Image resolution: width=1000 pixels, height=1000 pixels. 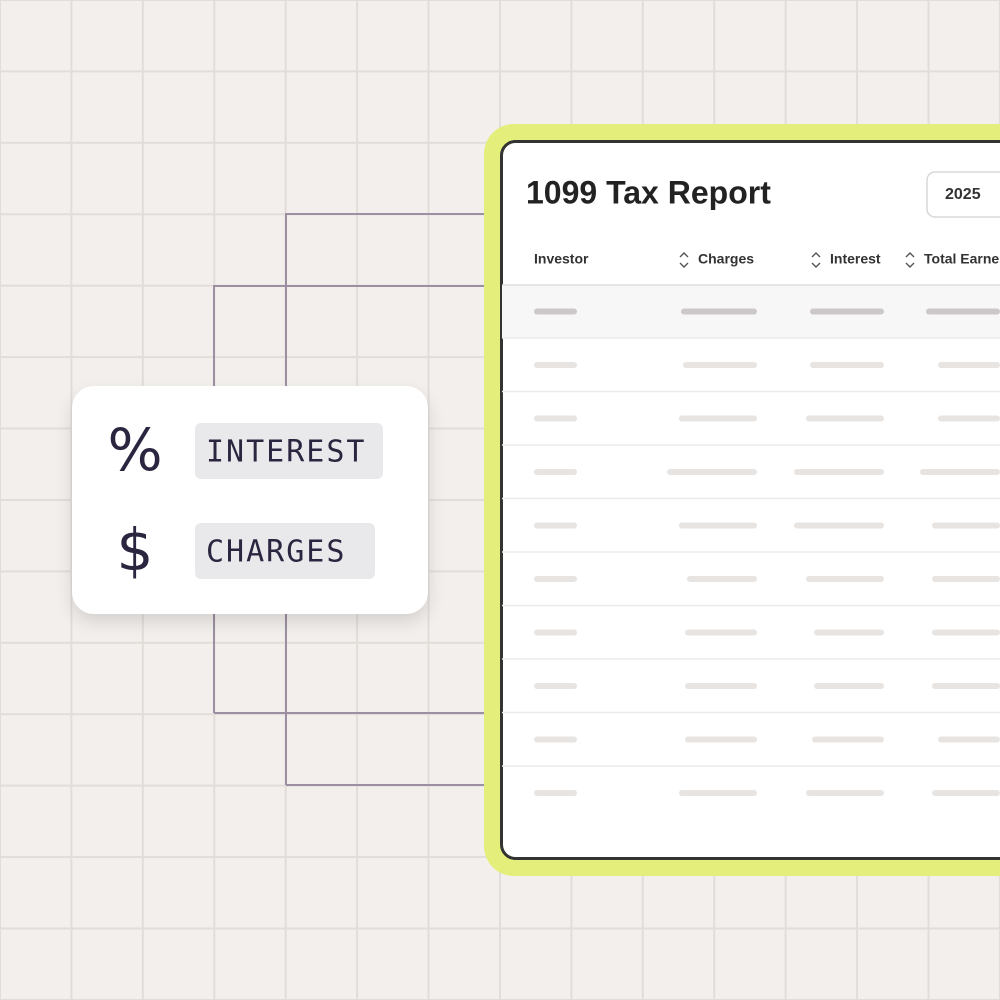 I want to click on column-header: Charges, so click(x=726, y=259).